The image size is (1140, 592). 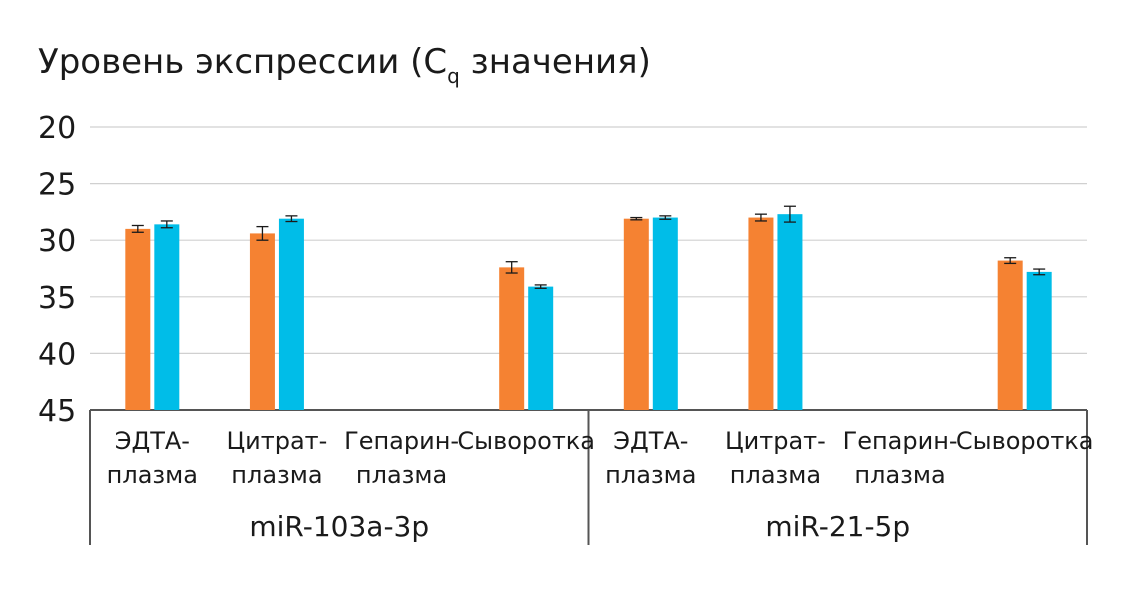 What do you see at coordinates (57, 185) in the screenshot?
I see `y-tick-label: 25` at bounding box center [57, 185].